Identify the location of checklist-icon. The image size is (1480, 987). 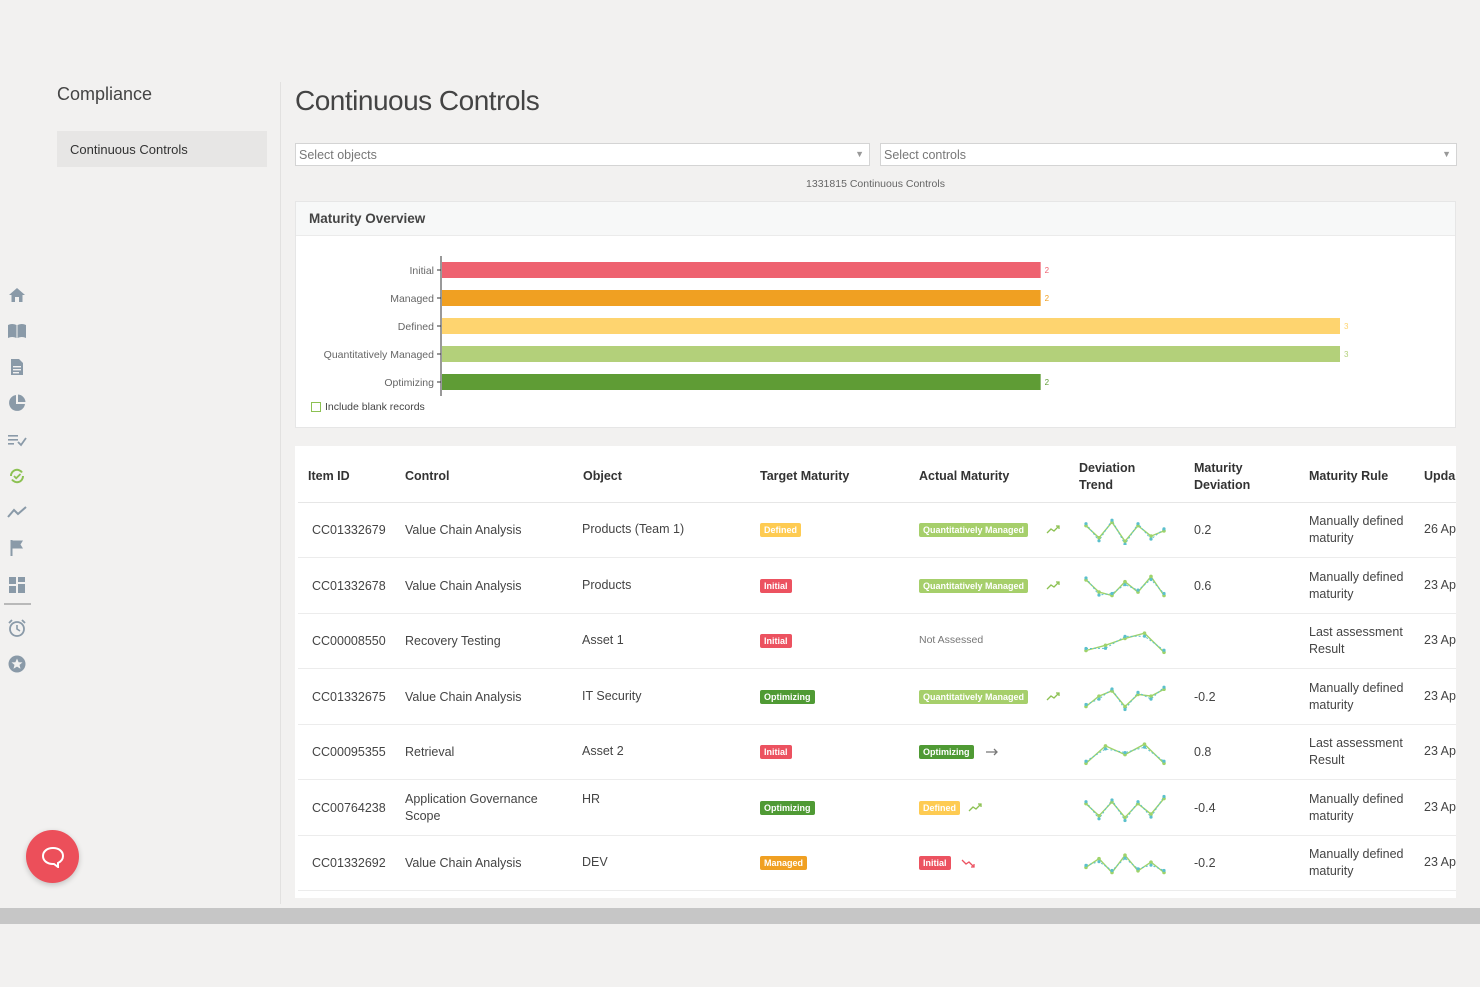
(17, 440).